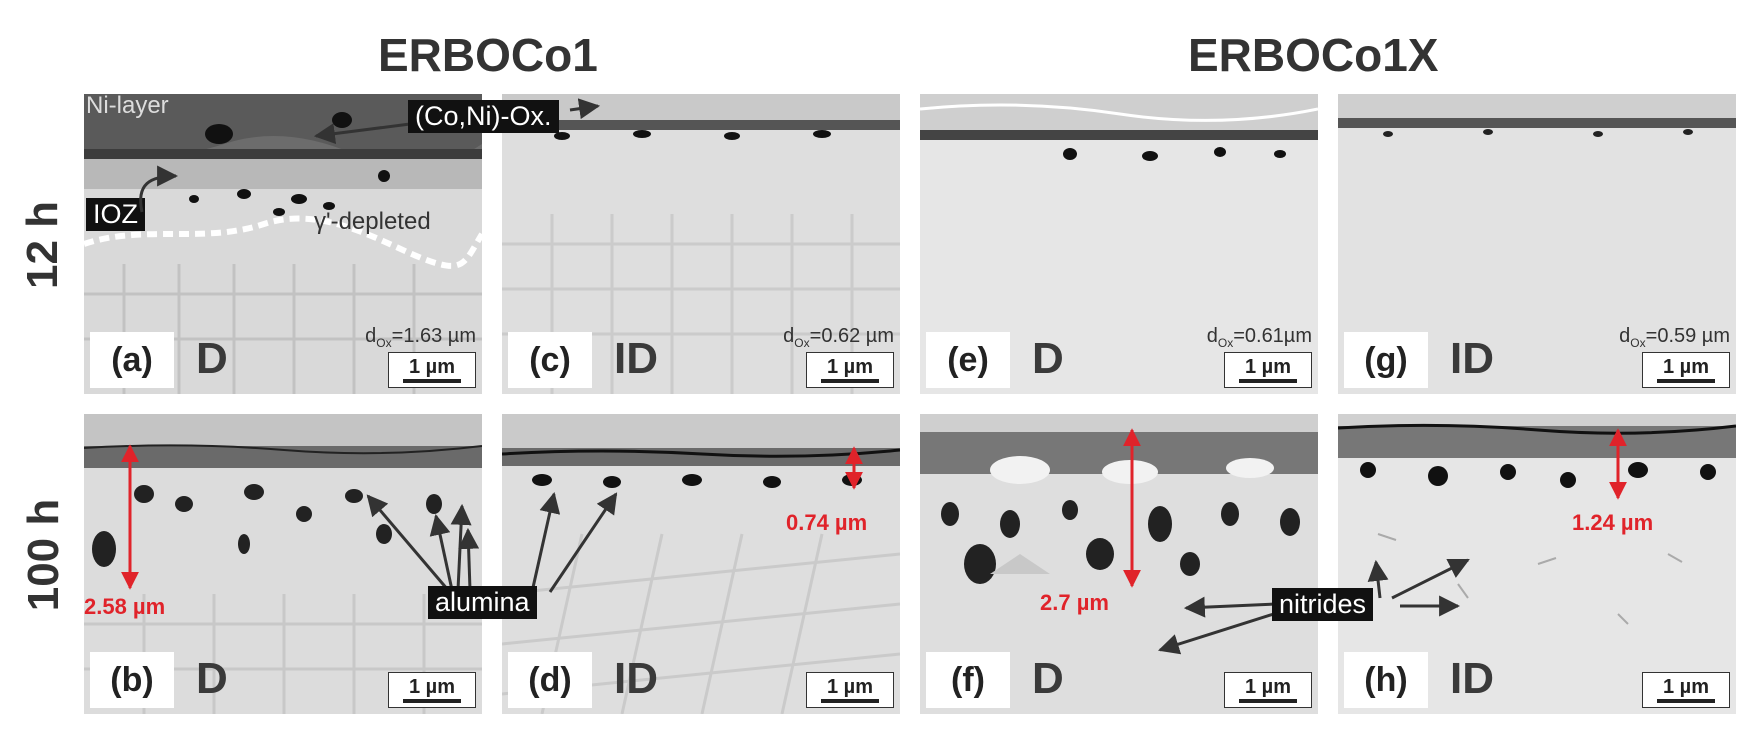 The width and height of the screenshot is (1750, 730). I want to click on micrograph-f, so click(1119, 564).